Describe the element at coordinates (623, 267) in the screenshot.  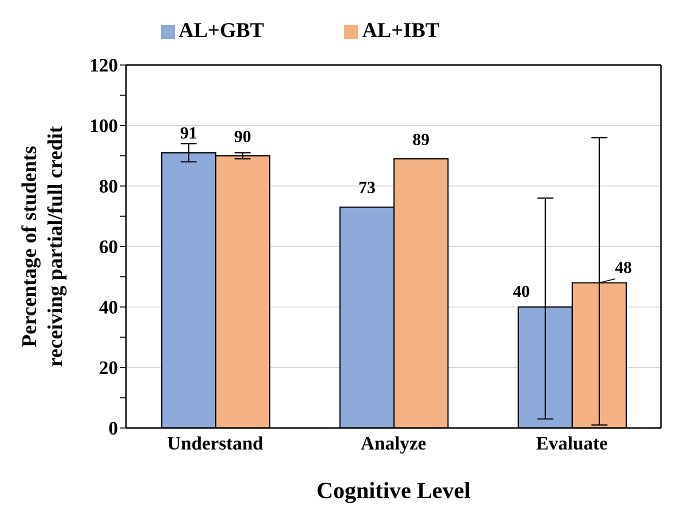
I see `data-label: 48` at that location.